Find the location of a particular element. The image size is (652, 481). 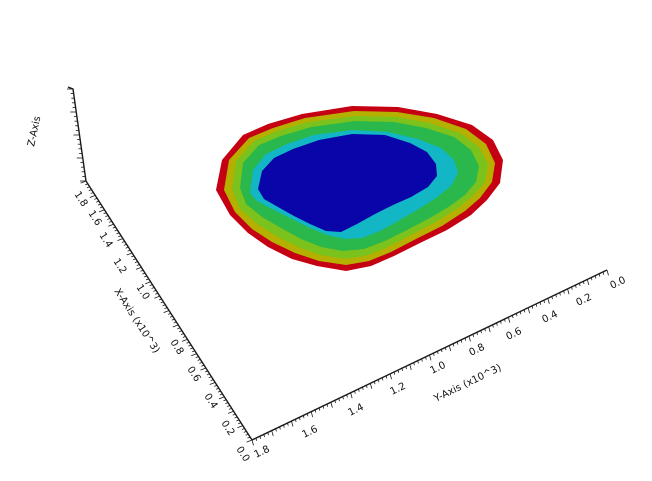

x-axis-ticks is located at coordinates (166, 311).